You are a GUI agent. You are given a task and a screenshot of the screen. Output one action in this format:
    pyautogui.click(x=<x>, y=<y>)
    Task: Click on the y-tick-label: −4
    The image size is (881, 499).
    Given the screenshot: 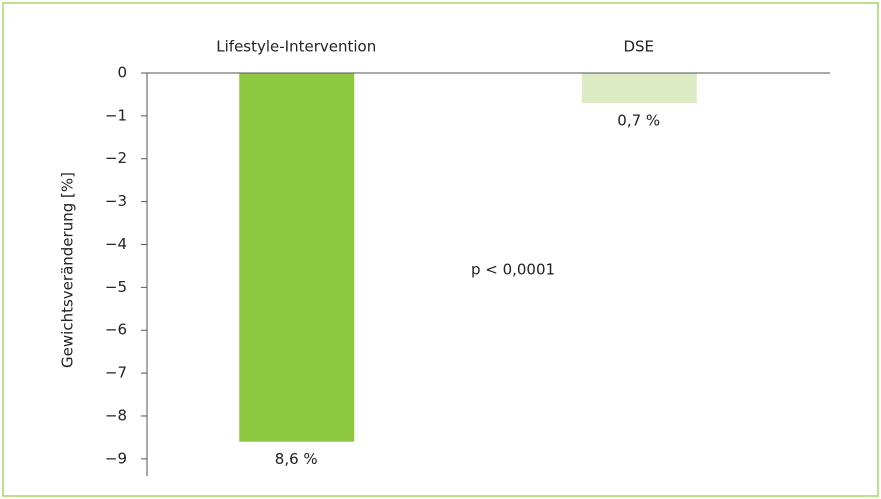 What is the action you would take?
    pyautogui.click(x=116, y=244)
    